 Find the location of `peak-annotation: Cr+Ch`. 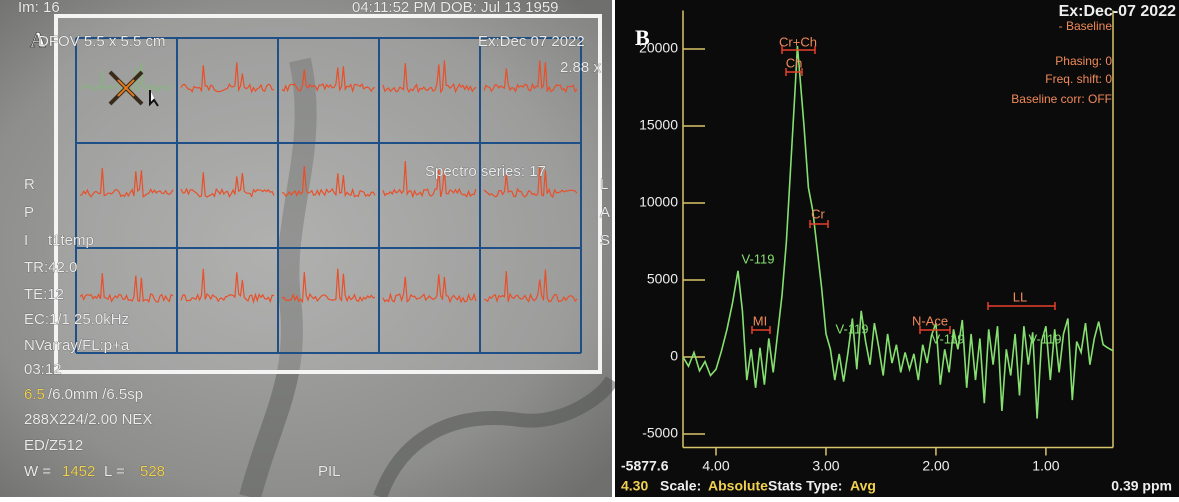

peak-annotation: Cr+Ch is located at coordinates (798, 41).